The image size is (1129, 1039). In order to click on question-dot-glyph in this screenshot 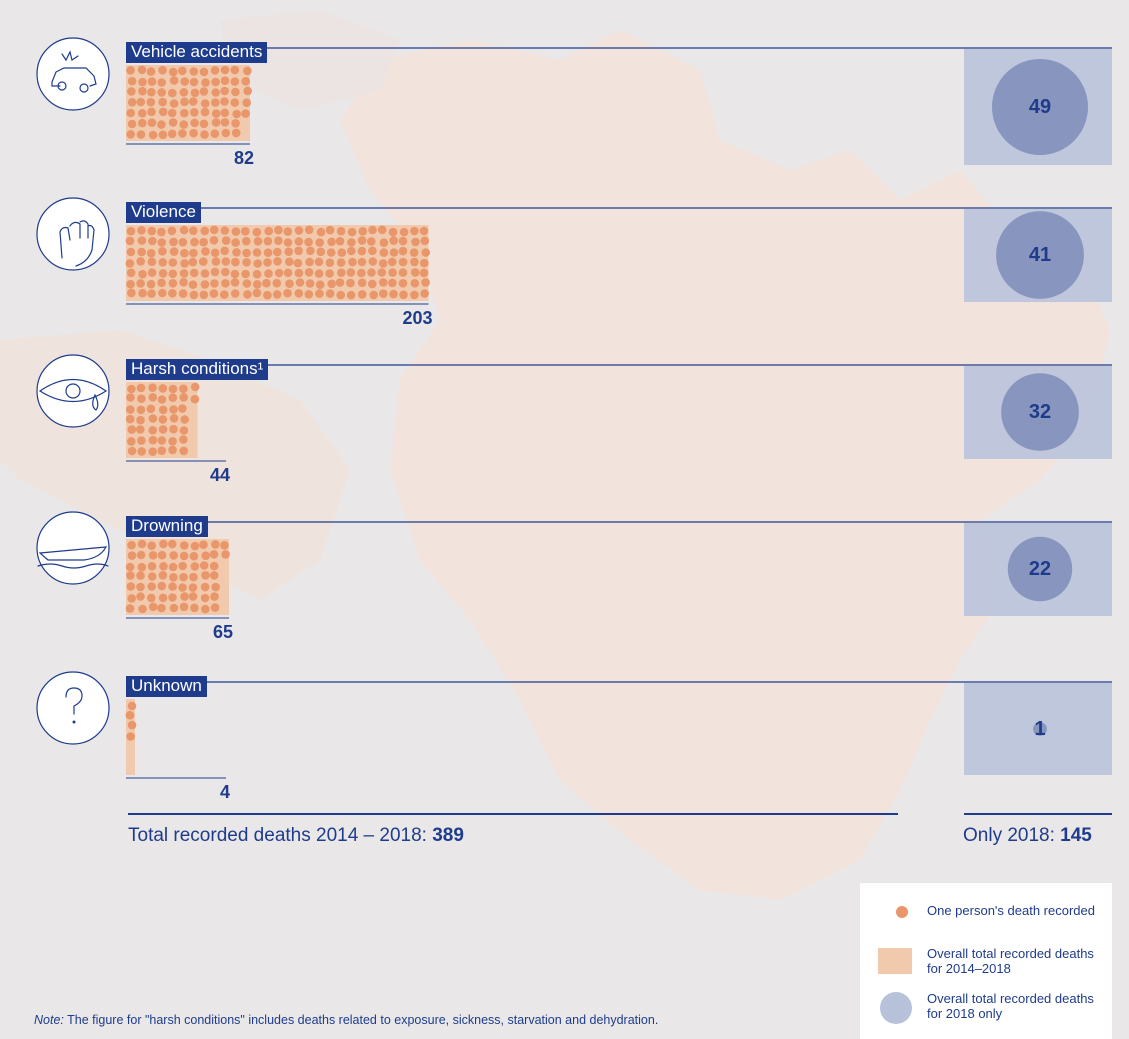, I will do `click(74, 722)`.